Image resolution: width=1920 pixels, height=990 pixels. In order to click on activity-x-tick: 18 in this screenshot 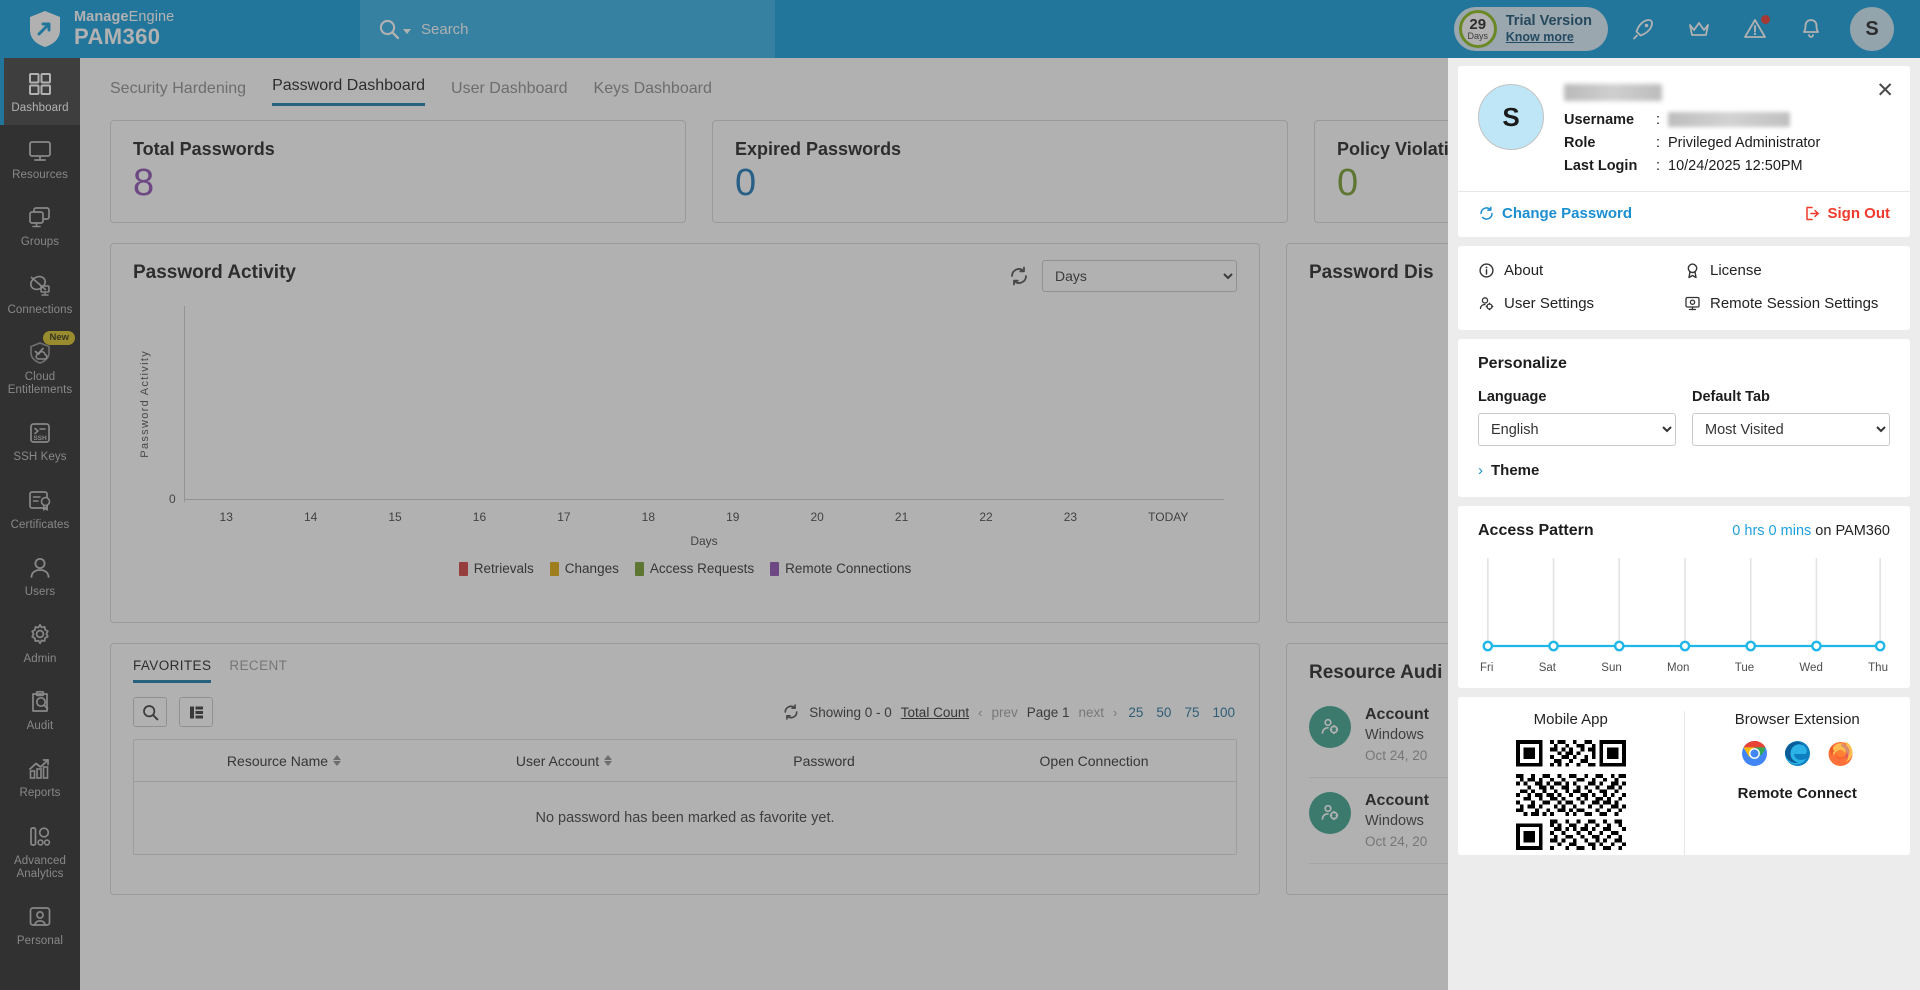, I will do `click(648, 517)`.